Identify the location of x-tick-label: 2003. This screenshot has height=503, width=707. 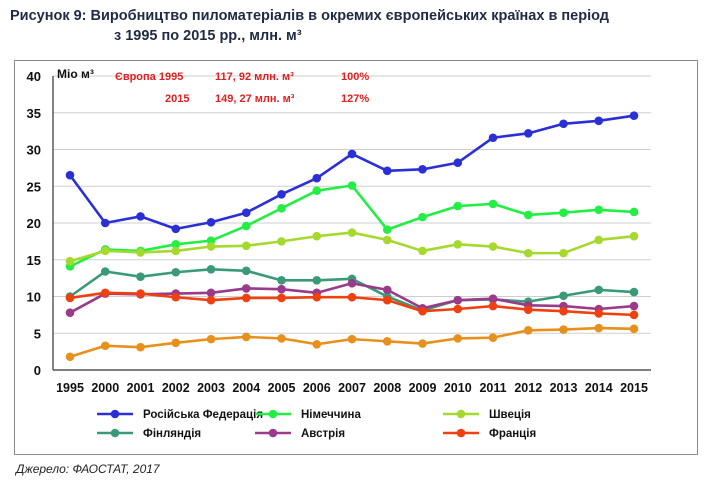
(211, 388).